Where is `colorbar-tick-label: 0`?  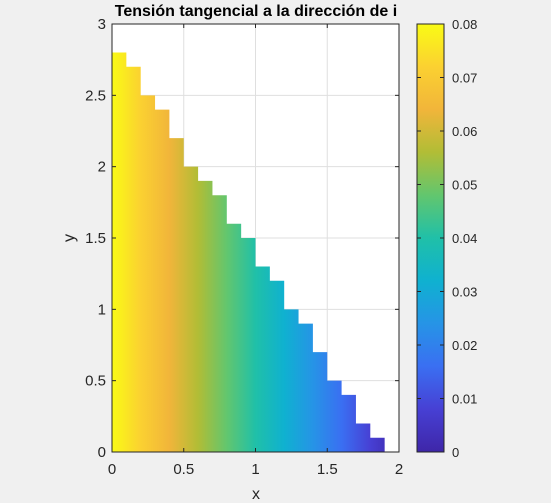 colorbar-tick-label: 0 is located at coordinates (455, 452).